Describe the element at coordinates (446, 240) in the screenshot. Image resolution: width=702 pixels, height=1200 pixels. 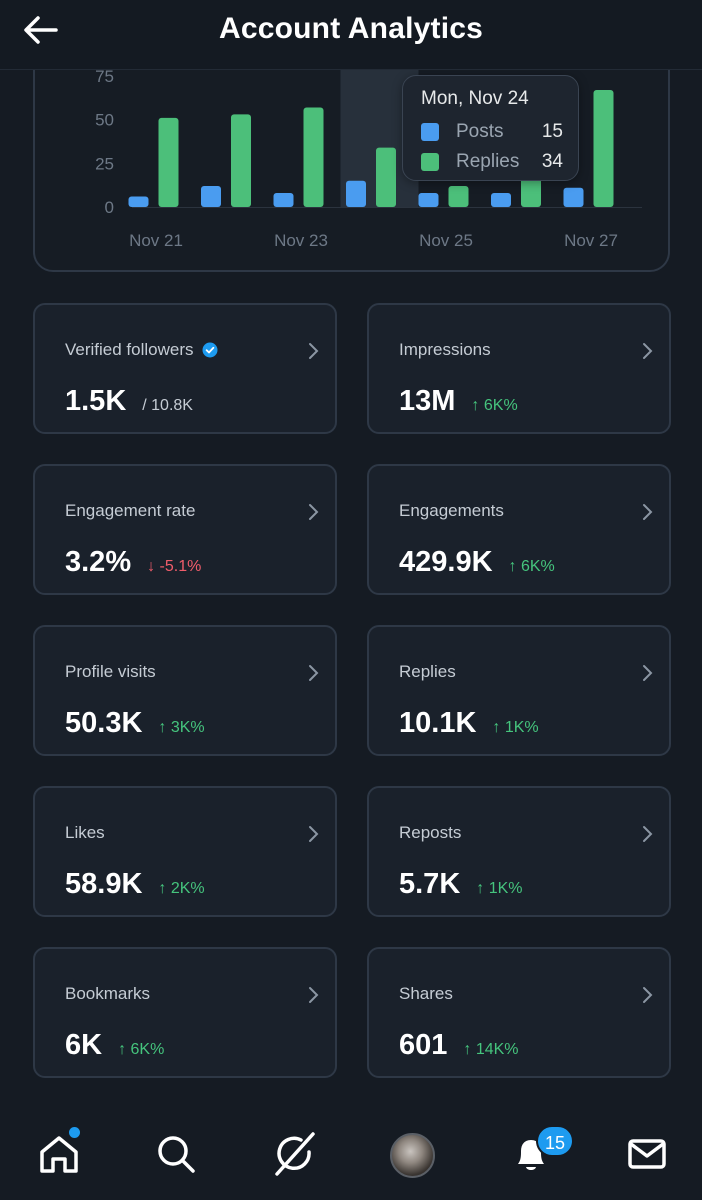
I see `x-tick-label: Nov 25` at that location.